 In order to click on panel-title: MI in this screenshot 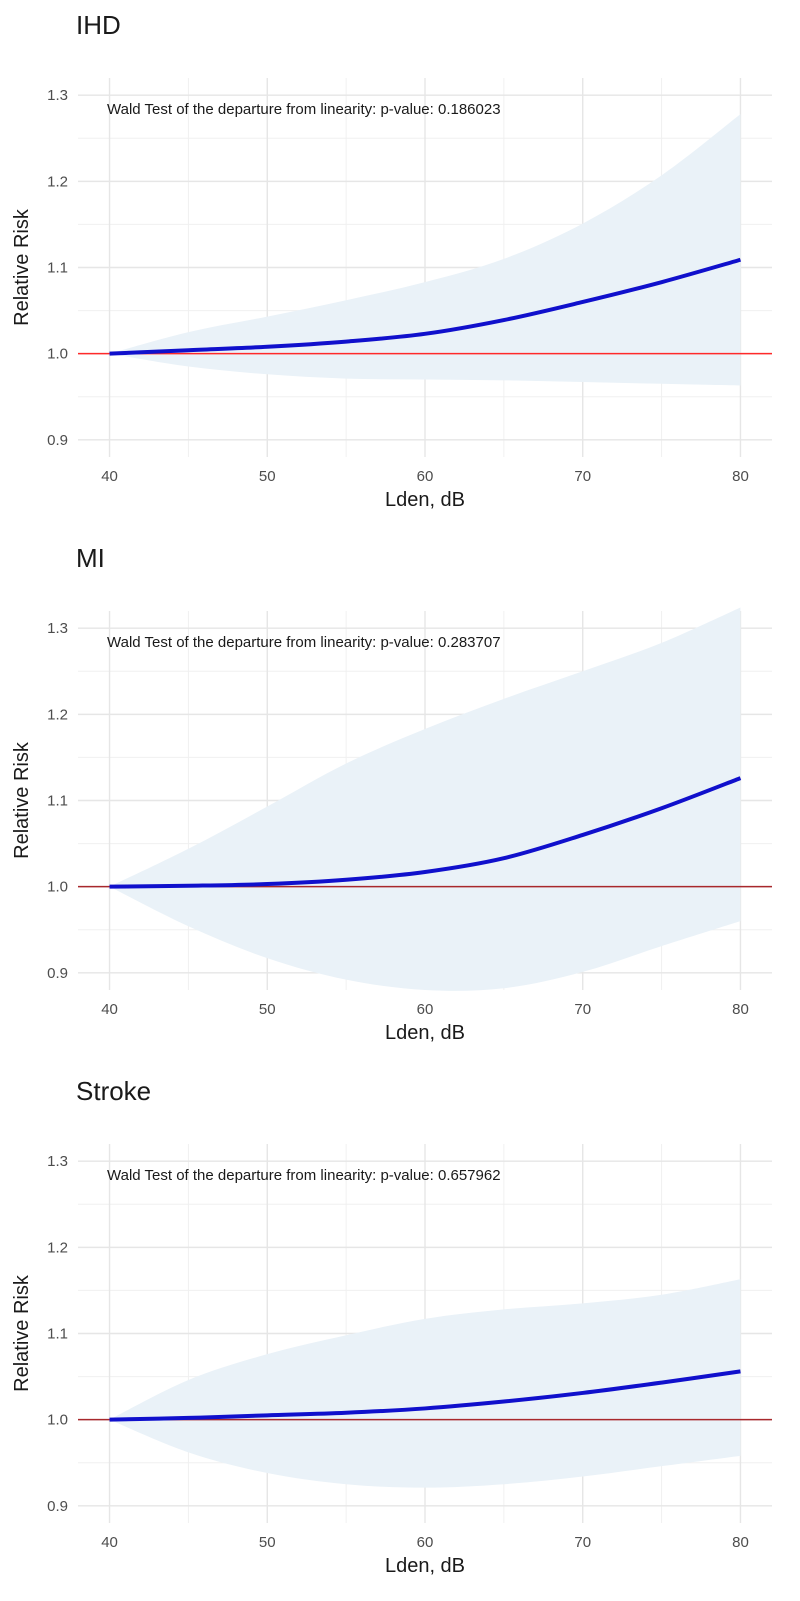, I will do `click(90, 558)`.